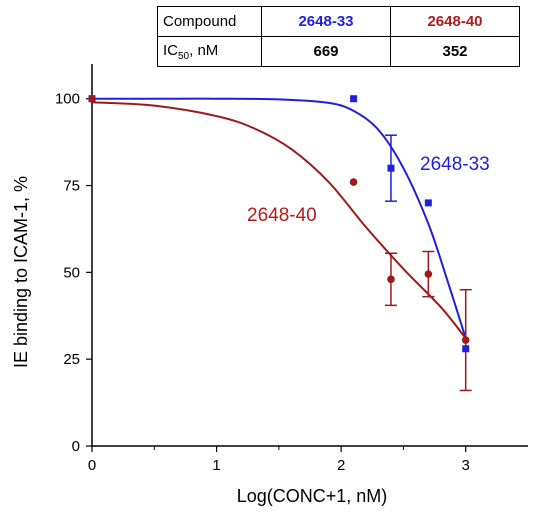 This screenshot has width=550, height=514. Describe the element at coordinates (170, 50) in the screenshot. I see `ic50-label: IC` at that location.